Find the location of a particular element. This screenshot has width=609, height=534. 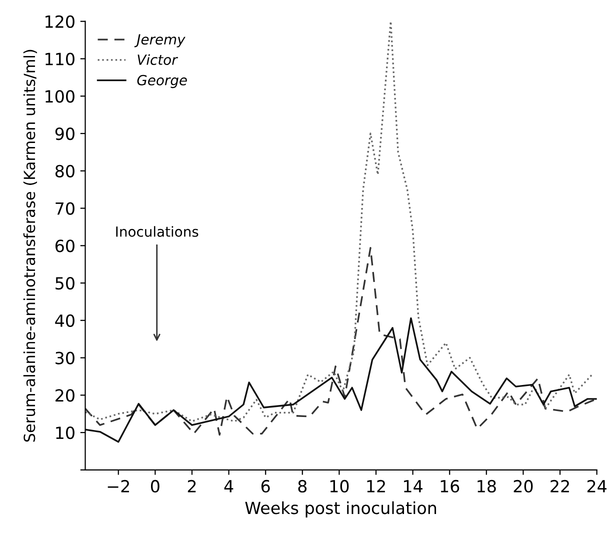

x-tick-label: −2 is located at coordinates (118, 486).